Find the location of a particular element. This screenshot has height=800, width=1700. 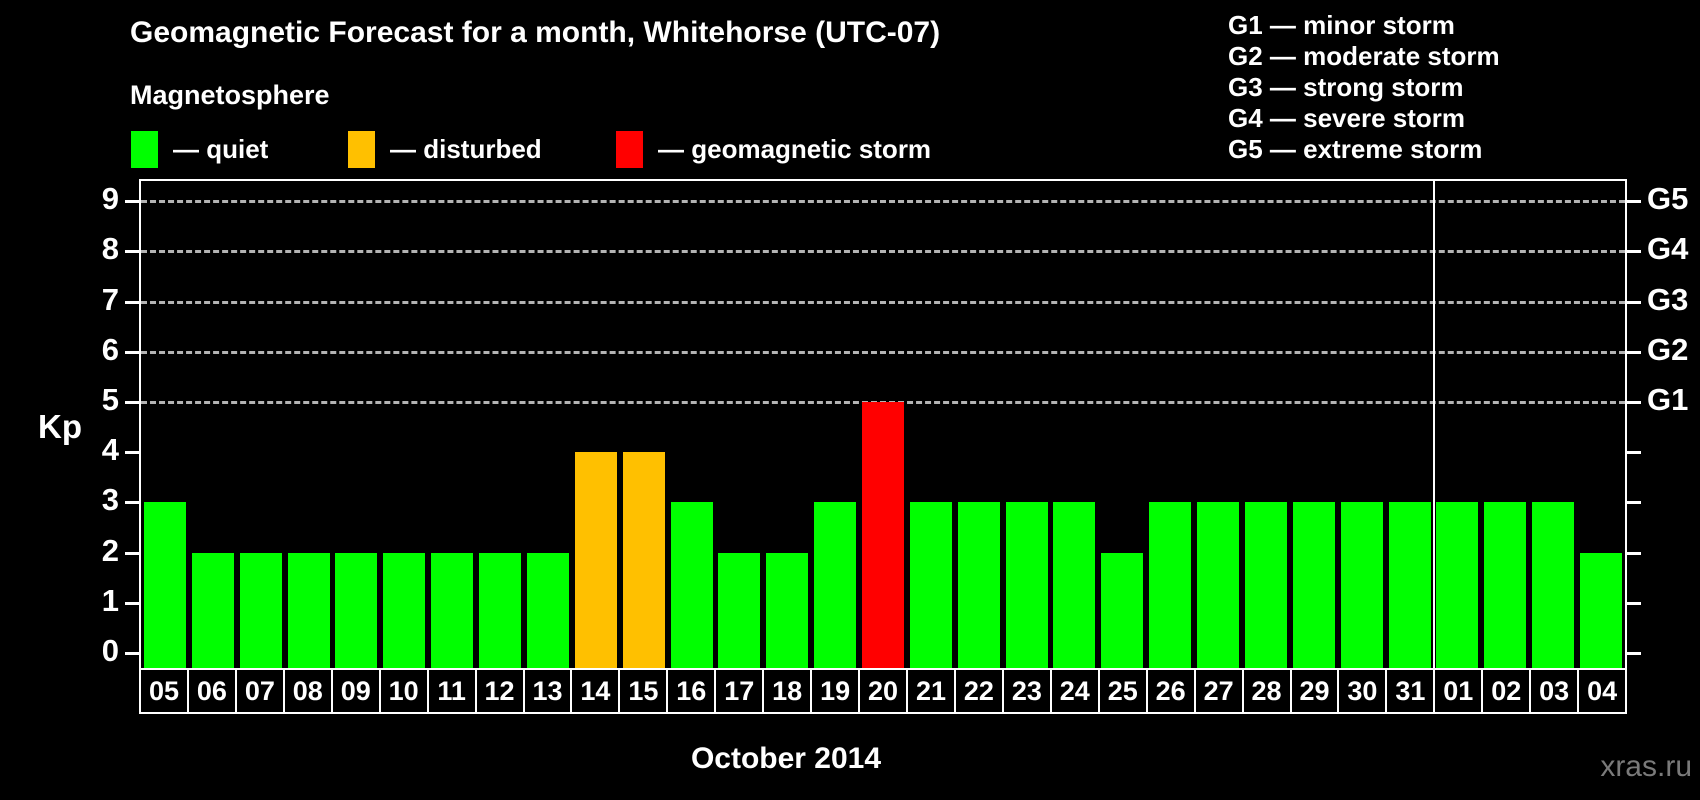

day-label-31: 31 is located at coordinates (1410, 691).